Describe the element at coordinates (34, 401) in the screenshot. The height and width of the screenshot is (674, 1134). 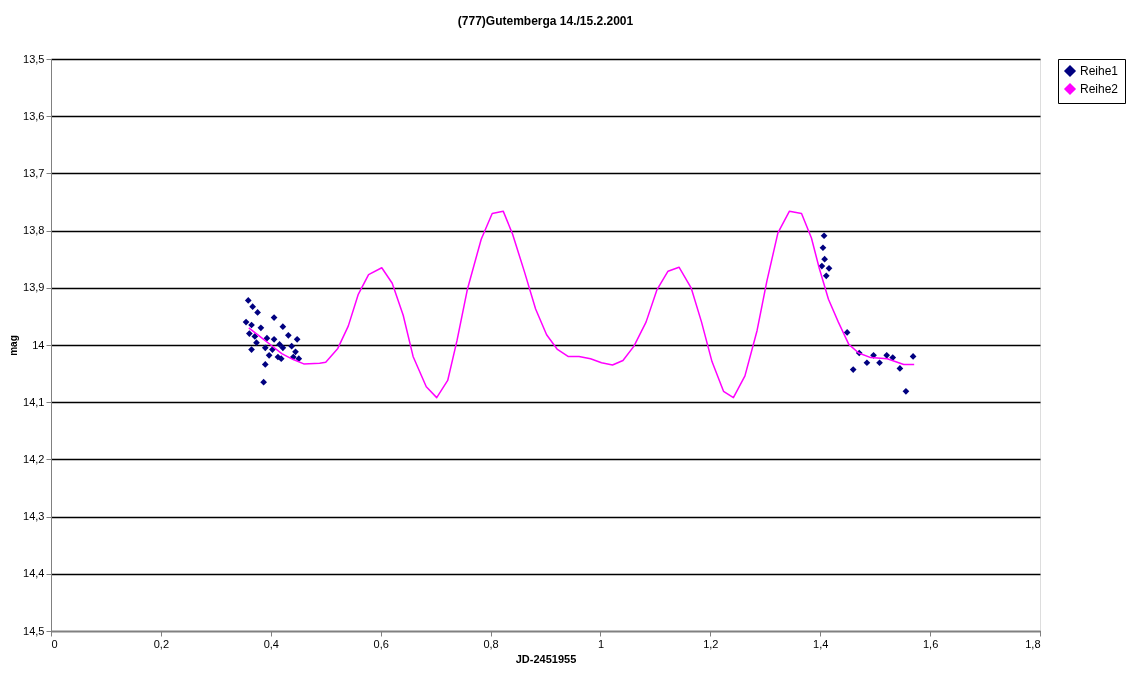
I see `y-tick-label: 14,1` at that location.